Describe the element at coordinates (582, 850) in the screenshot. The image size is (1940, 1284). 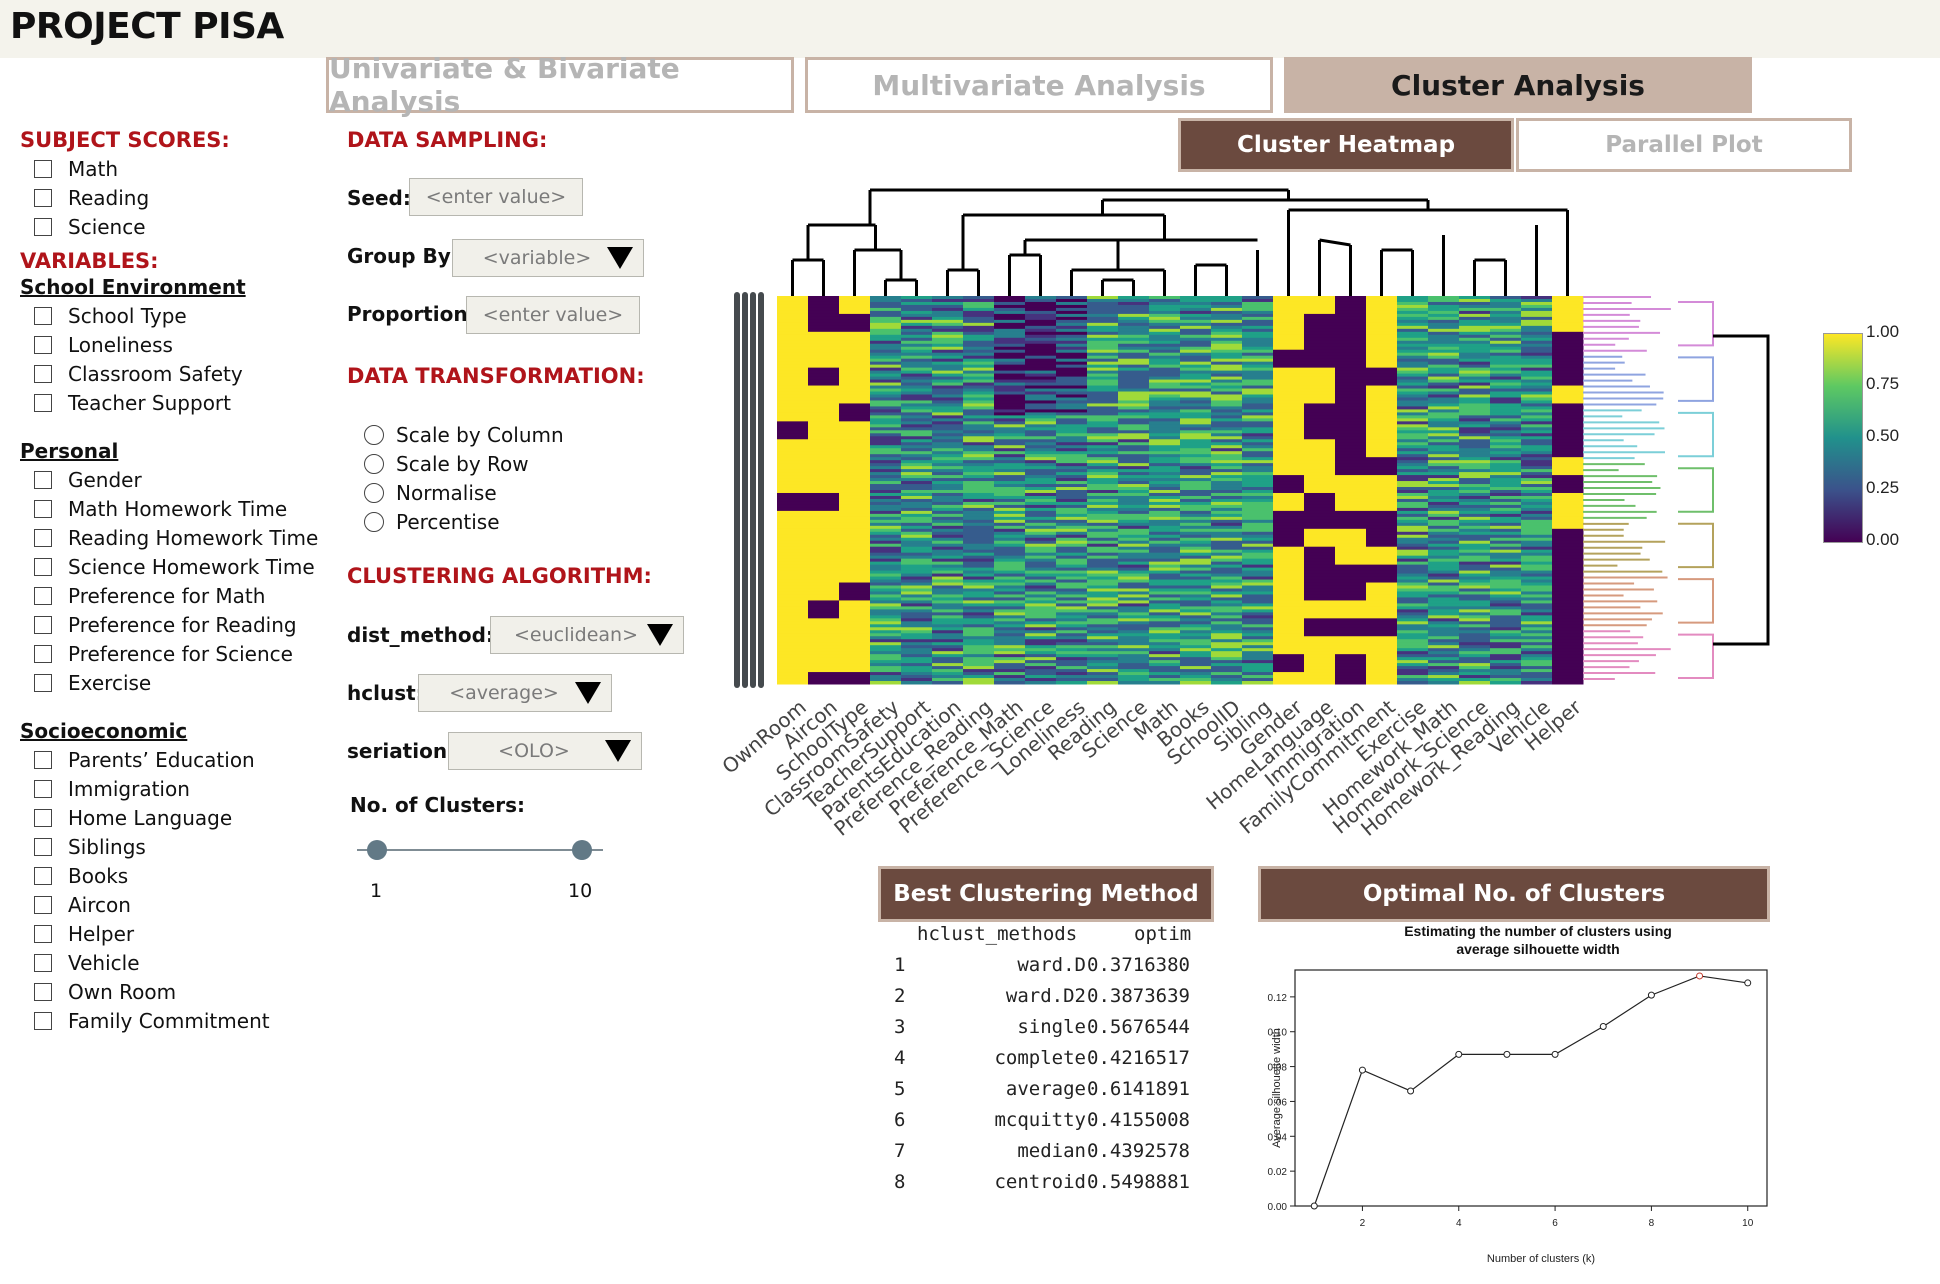
I see `clusters-slider-max-handle` at that location.